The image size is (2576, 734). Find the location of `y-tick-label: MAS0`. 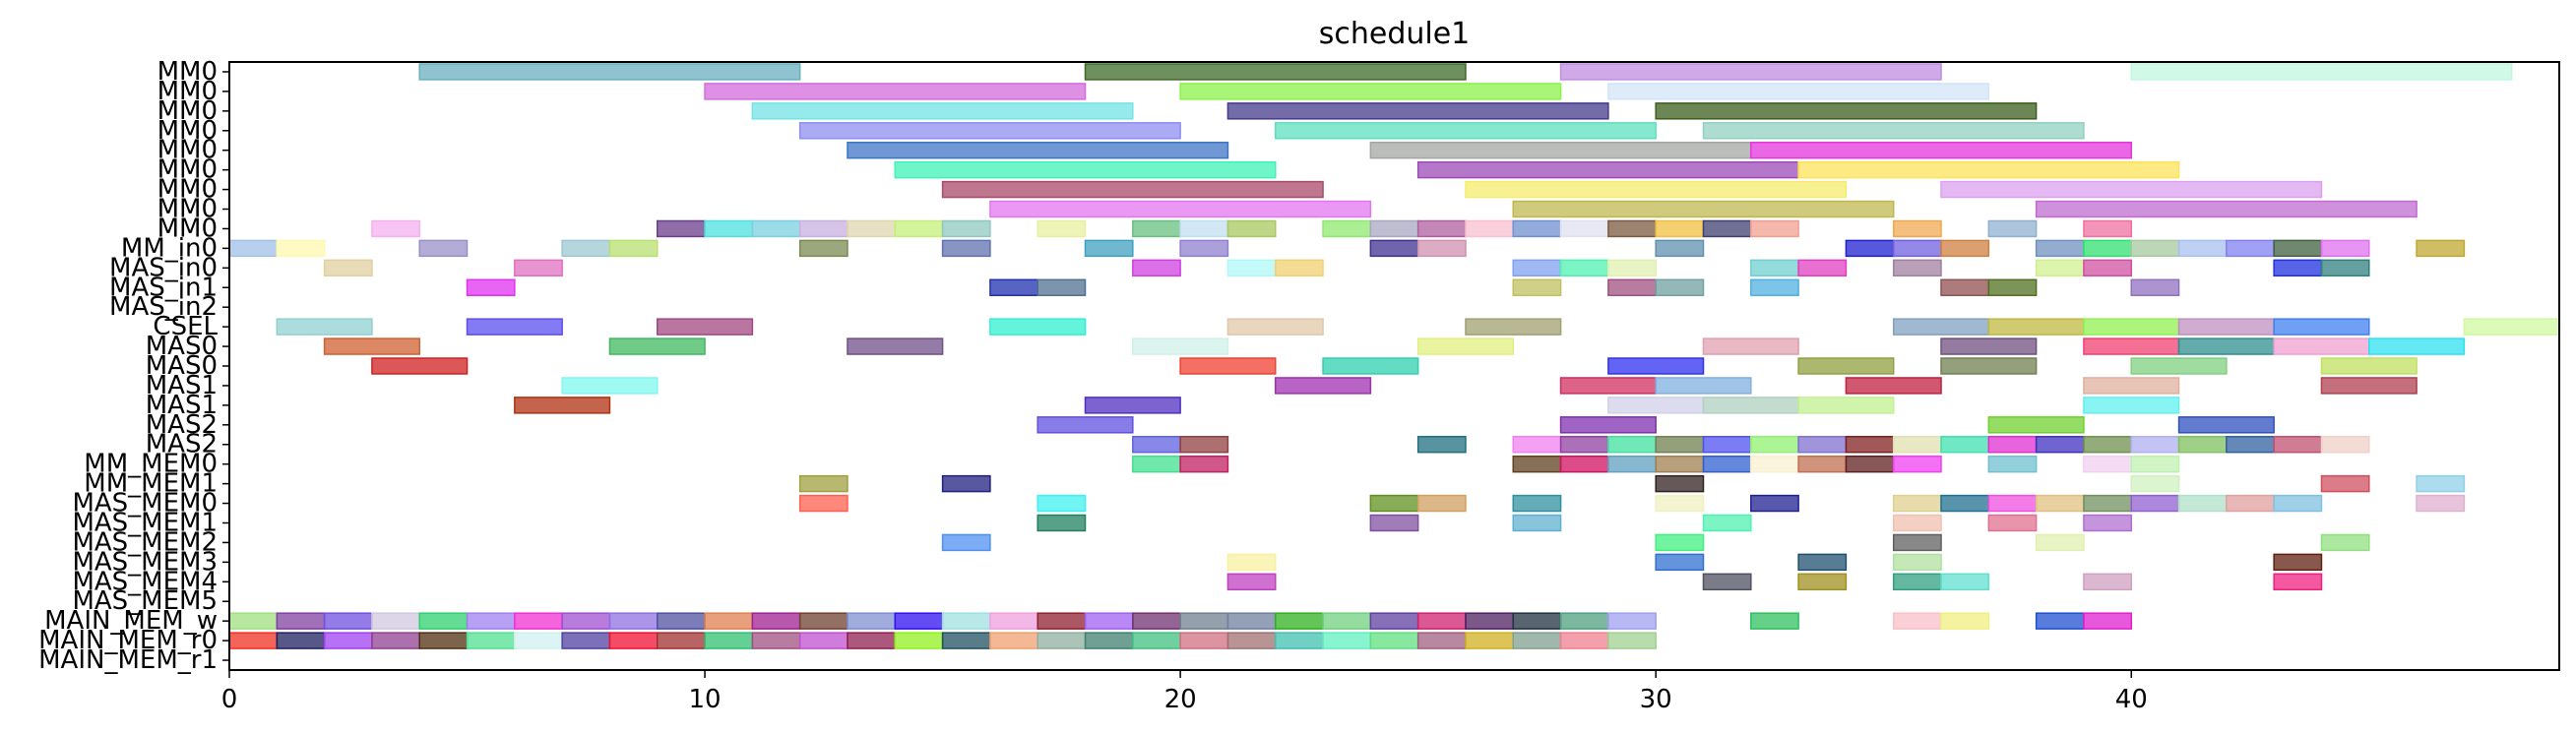

y-tick-label: MAS0 is located at coordinates (182, 366).